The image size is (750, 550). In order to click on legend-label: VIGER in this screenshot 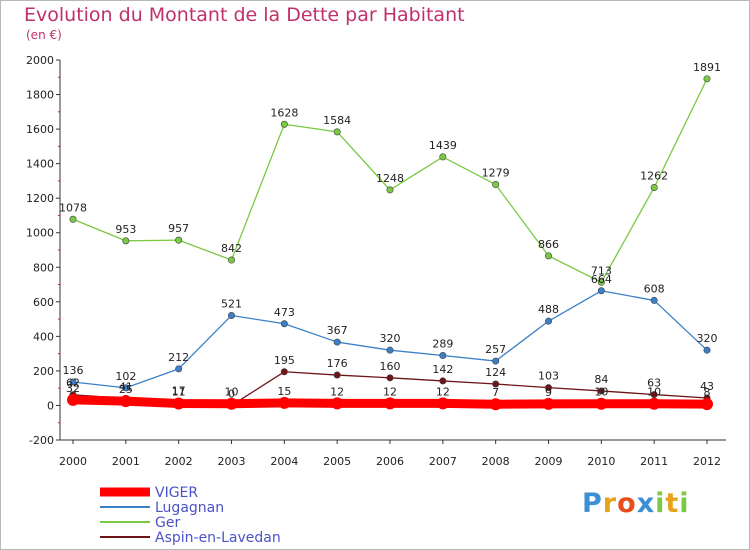, I will do `click(176, 493)`.